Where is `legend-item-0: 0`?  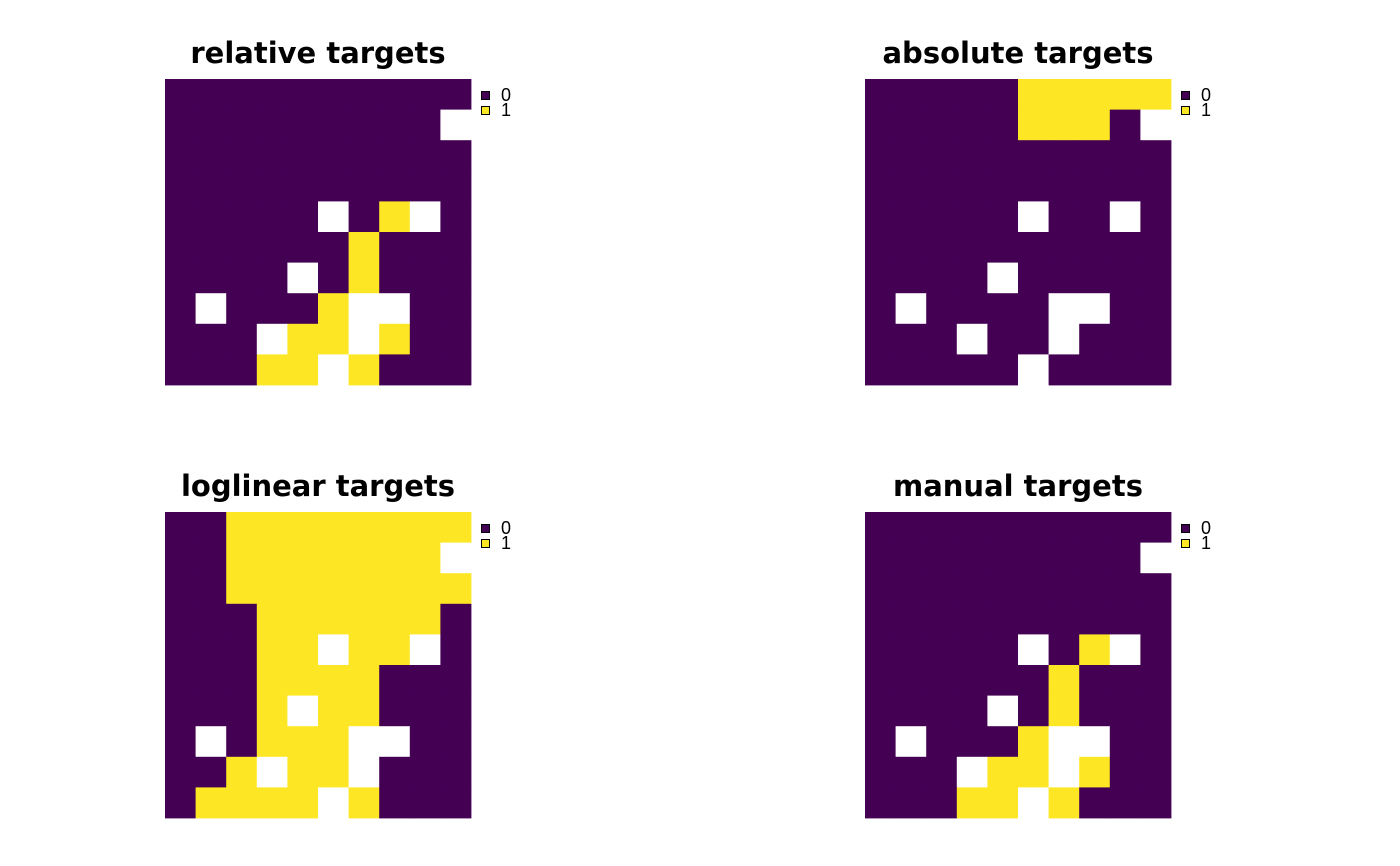 legend-item-0: 0 is located at coordinates (1211, 528).